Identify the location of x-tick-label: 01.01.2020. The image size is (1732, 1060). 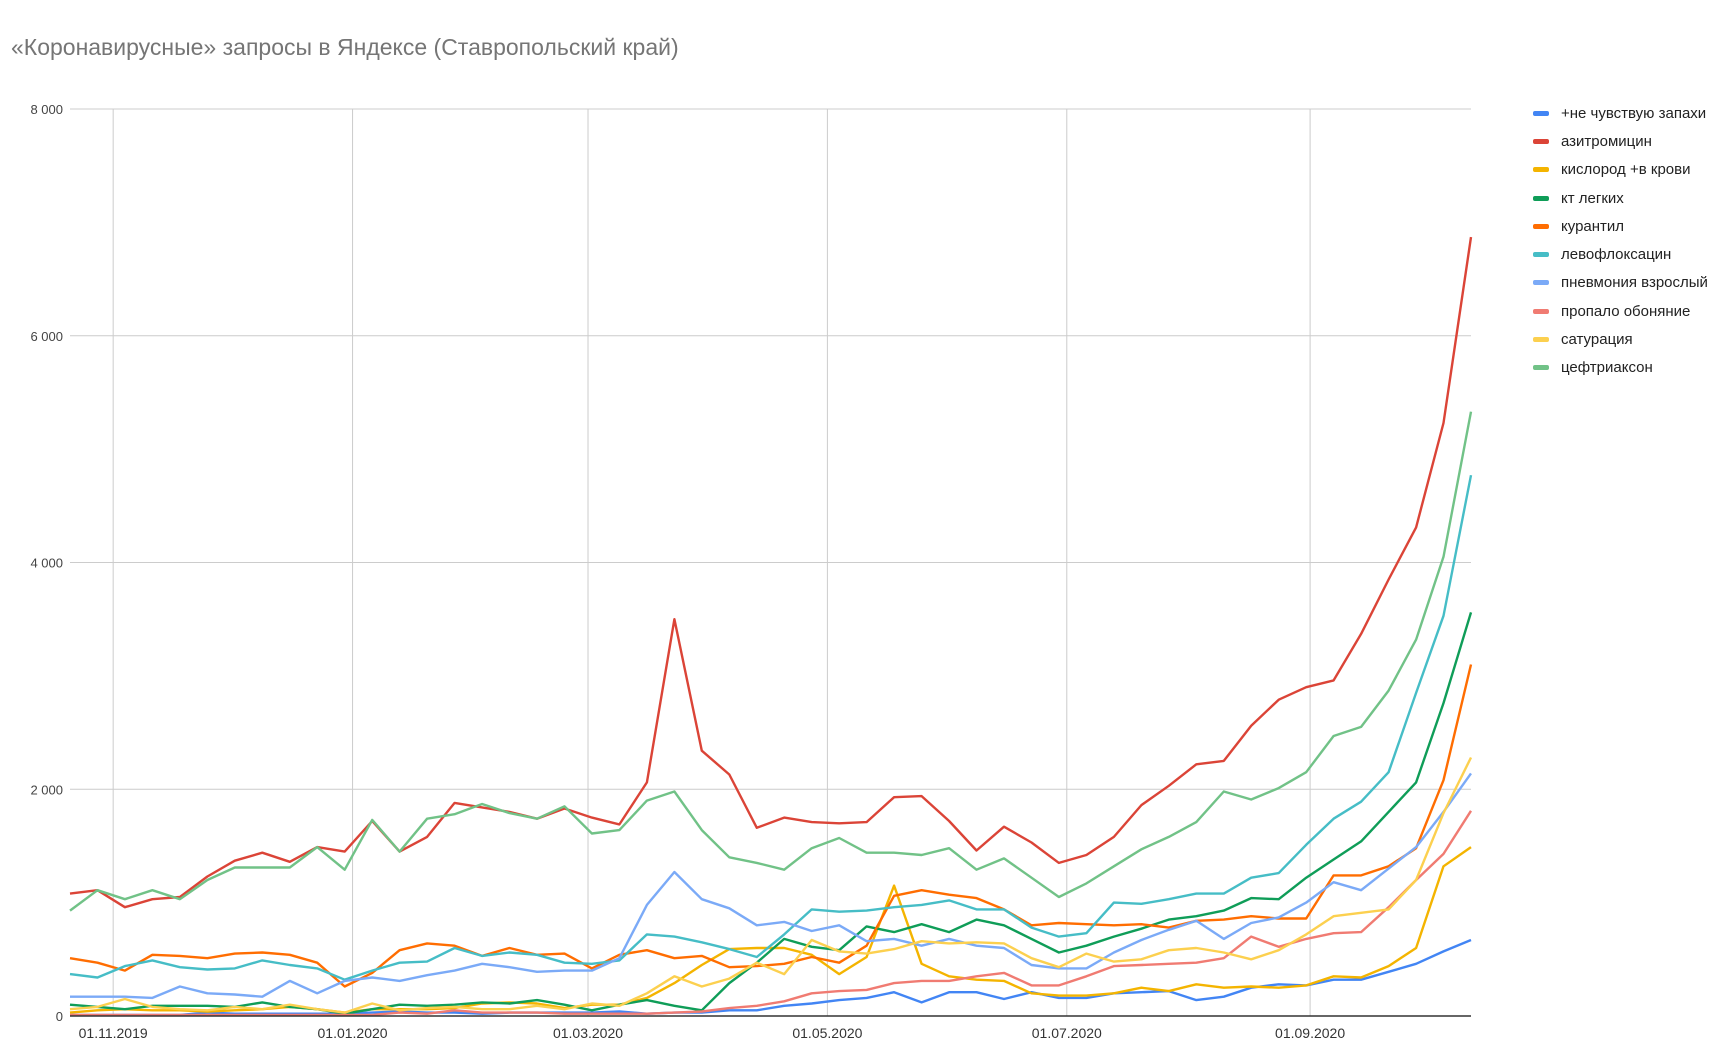
(353, 1033).